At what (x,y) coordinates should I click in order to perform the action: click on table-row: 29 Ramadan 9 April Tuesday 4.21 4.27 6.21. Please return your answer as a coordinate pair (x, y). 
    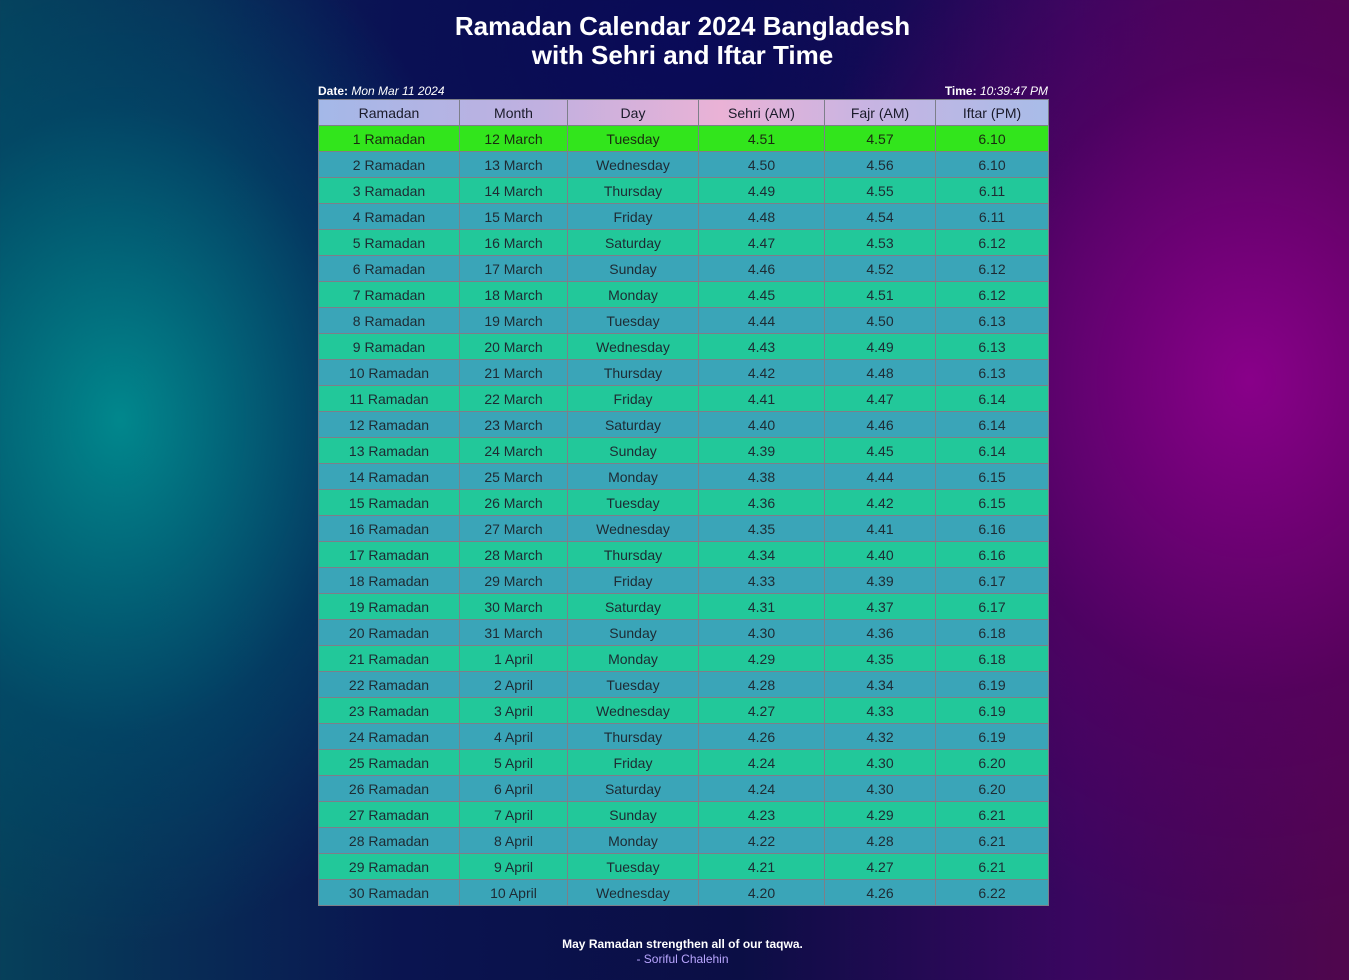
    Looking at the image, I should click on (683, 866).